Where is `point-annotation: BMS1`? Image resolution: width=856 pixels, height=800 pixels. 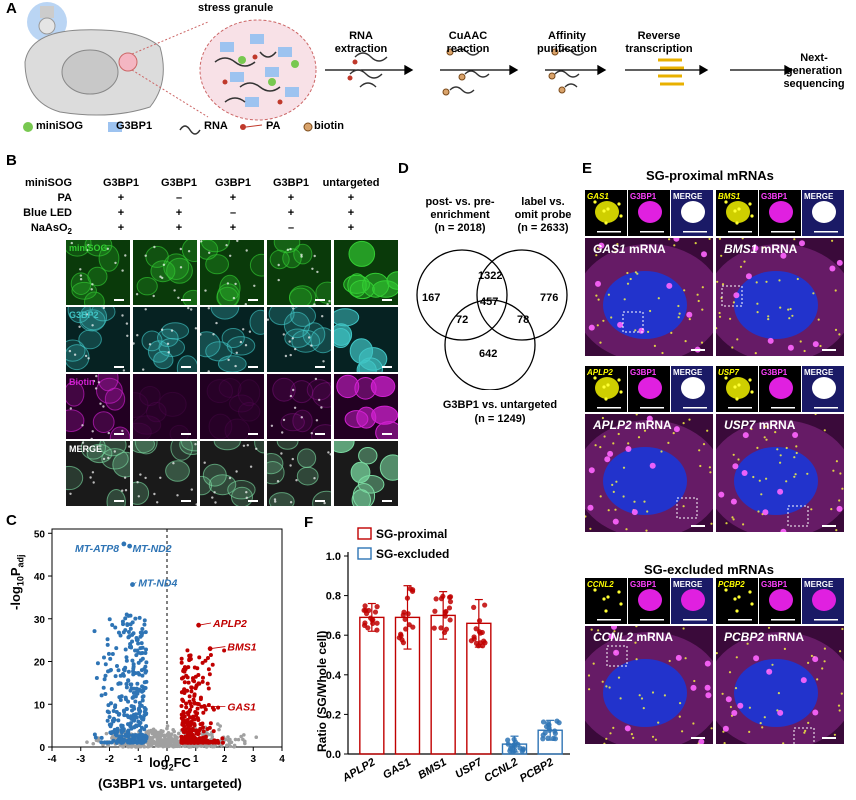 point-annotation: BMS1 is located at coordinates (241, 648).